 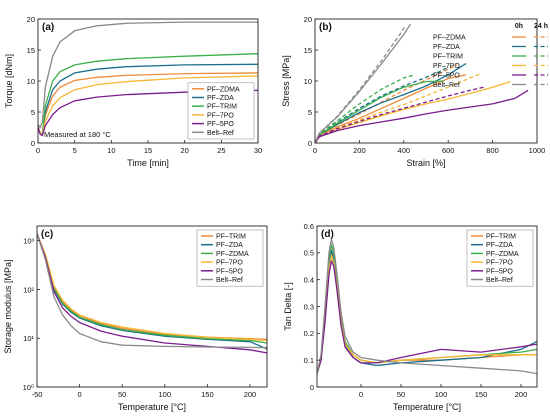 What do you see at coordinates (425, 163) in the screenshot?
I see `x-axis-label: Strain [%]` at bounding box center [425, 163].